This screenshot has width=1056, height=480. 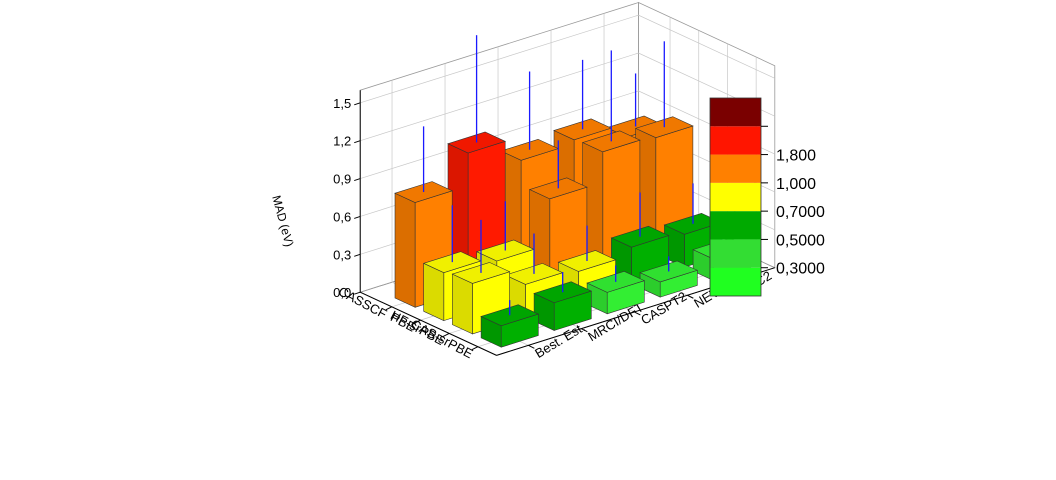 What do you see at coordinates (796, 184) in the screenshot?
I see `color-scale-label: 1,000` at bounding box center [796, 184].